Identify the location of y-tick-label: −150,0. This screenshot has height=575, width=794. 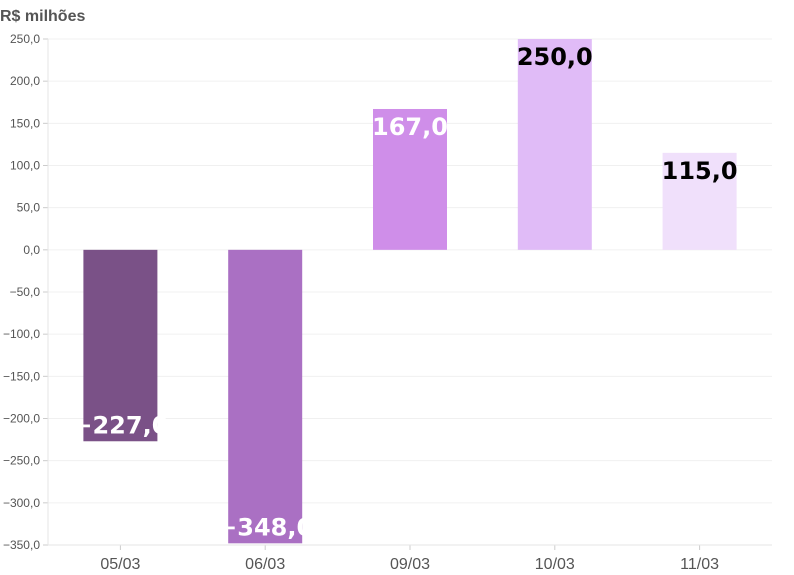
(21, 376).